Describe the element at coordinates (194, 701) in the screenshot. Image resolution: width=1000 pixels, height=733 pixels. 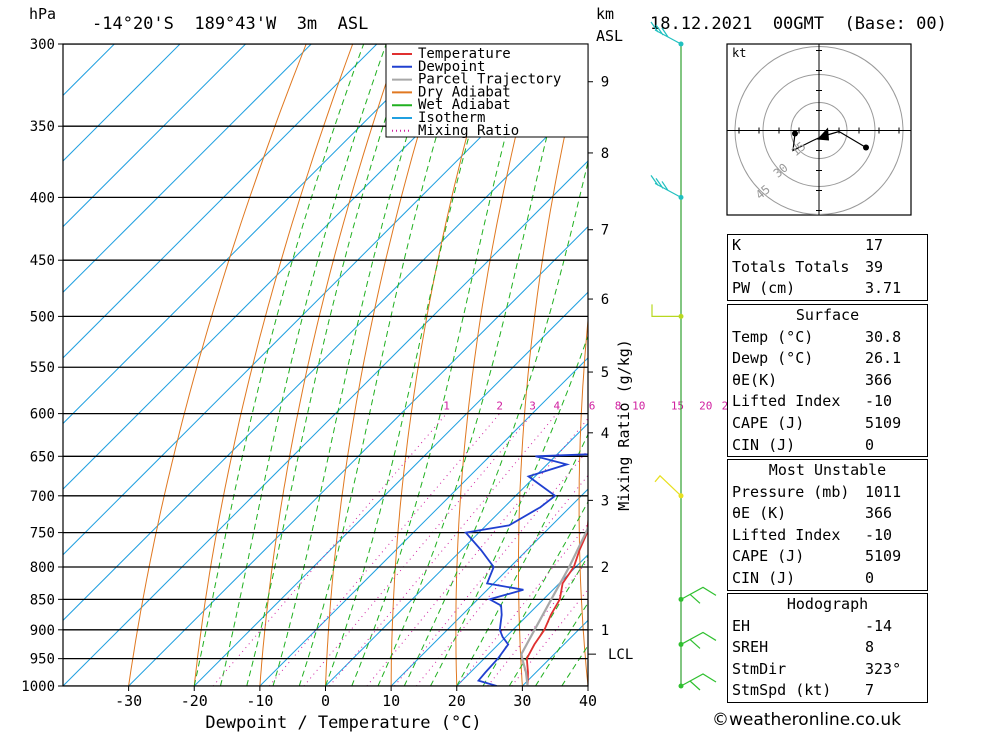
I see `temperature-tick-label: -20` at that location.